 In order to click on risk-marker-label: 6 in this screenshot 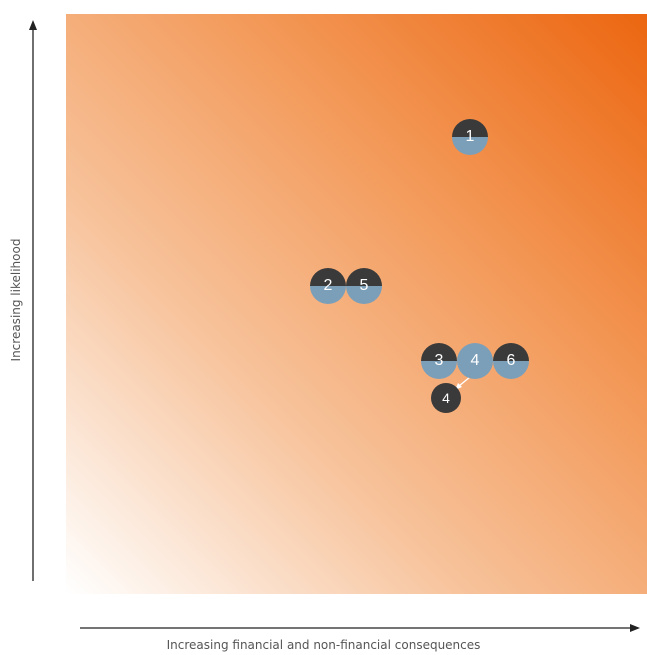, I will do `click(511, 360)`.